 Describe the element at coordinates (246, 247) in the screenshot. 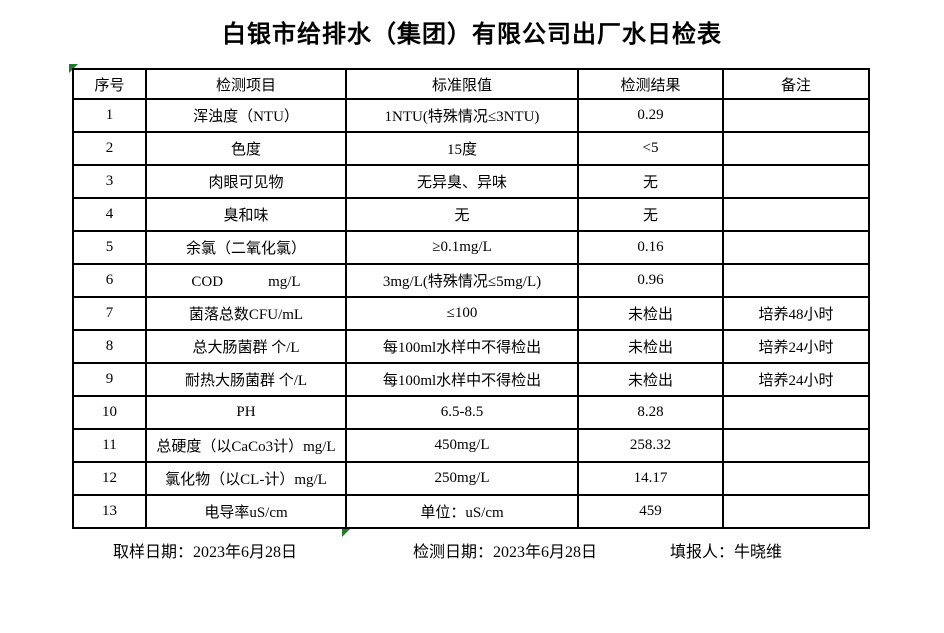

I see `cell-item: 余氯（二氧化氯）` at that location.